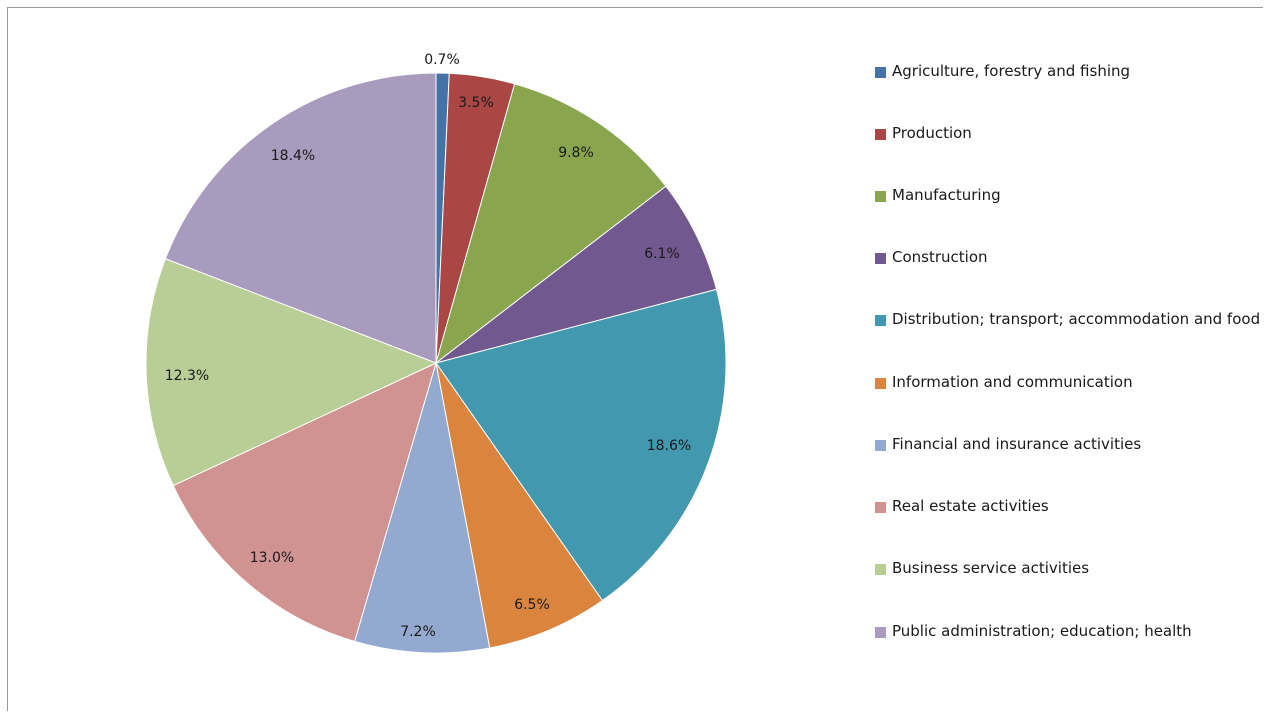 The image size is (1267, 715). Describe the element at coordinates (662, 254) in the screenshot. I see `slice-value-label: 6.1%` at that location.